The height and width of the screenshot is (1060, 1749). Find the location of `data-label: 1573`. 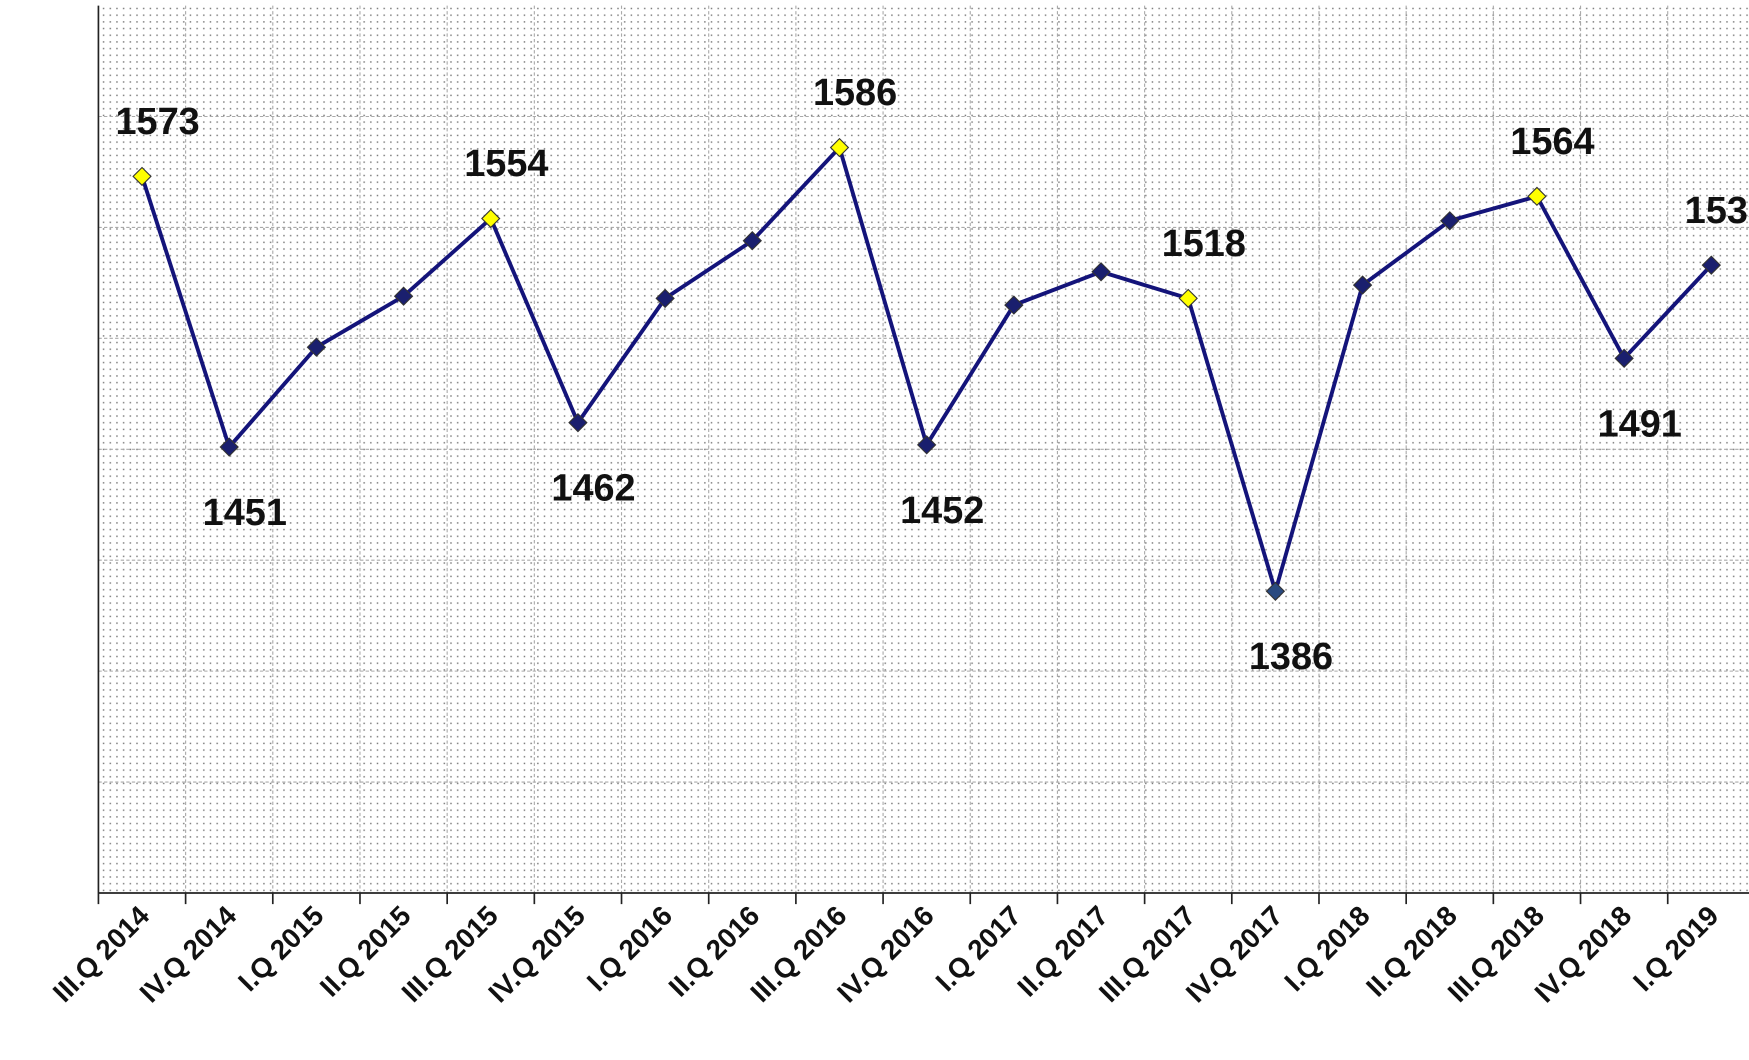

data-label: 1573 is located at coordinates (158, 122).